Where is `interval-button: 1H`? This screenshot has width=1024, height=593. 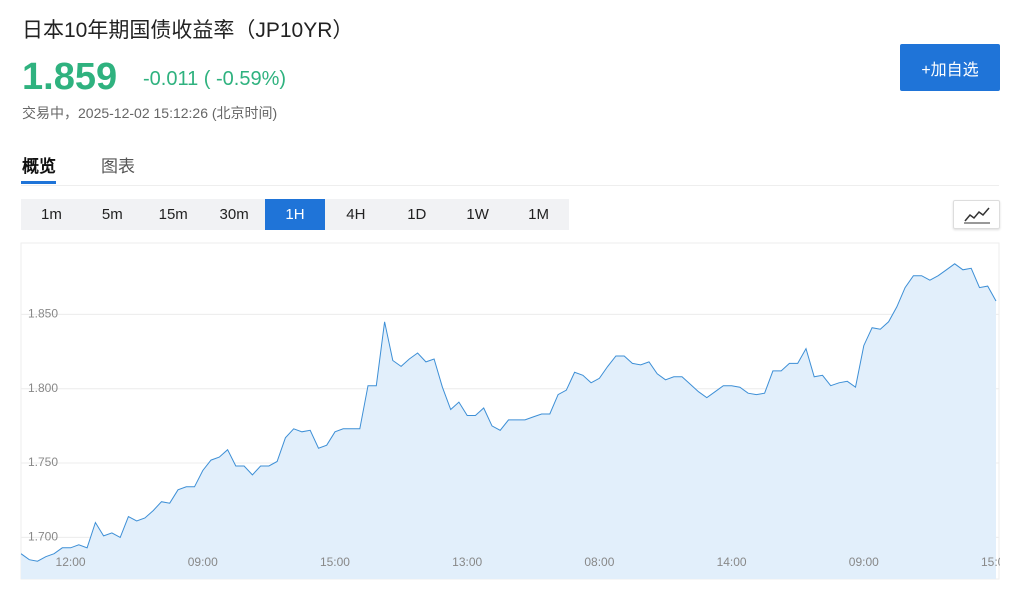
interval-button: 1H is located at coordinates (295, 214).